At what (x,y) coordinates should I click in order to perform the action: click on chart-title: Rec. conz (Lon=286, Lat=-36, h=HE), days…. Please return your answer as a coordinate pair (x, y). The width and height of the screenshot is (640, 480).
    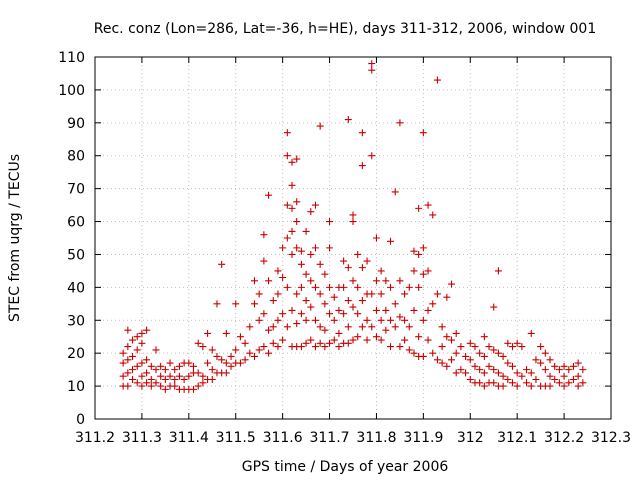
    Looking at the image, I should click on (345, 29).